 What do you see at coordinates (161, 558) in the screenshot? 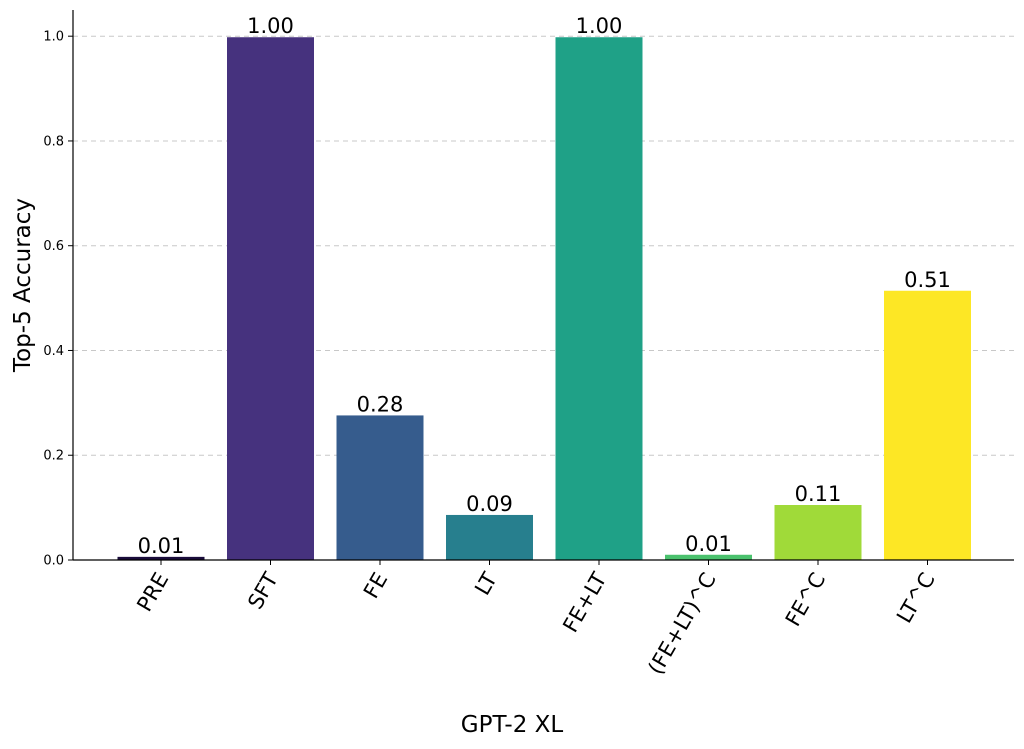
I see `bar-pre` at bounding box center [161, 558].